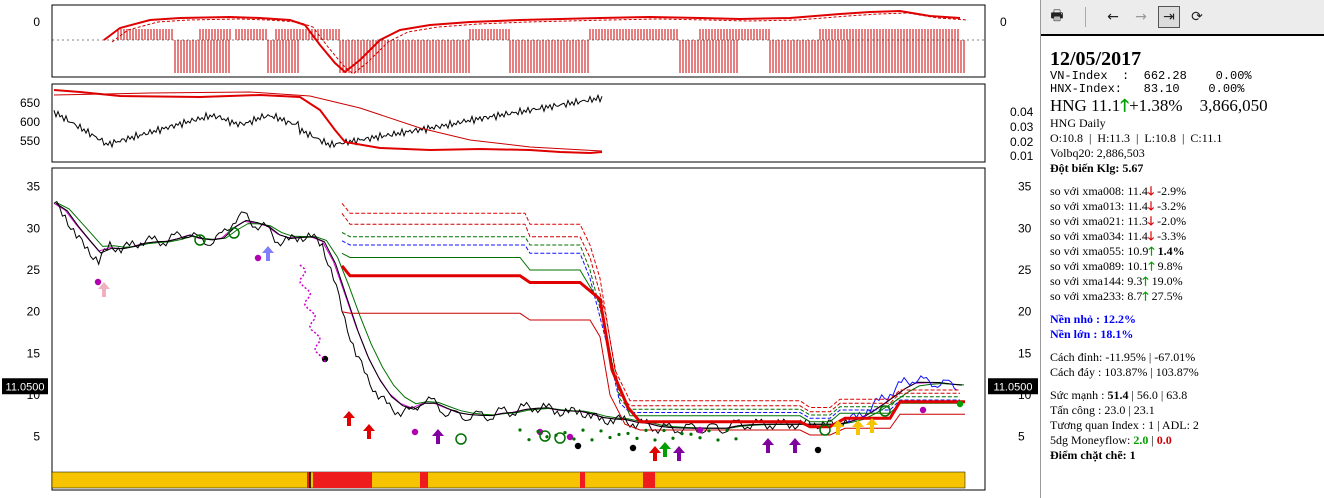  What do you see at coordinates (518, 41) in the screenshot?
I see `oscillator-pane` at bounding box center [518, 41].